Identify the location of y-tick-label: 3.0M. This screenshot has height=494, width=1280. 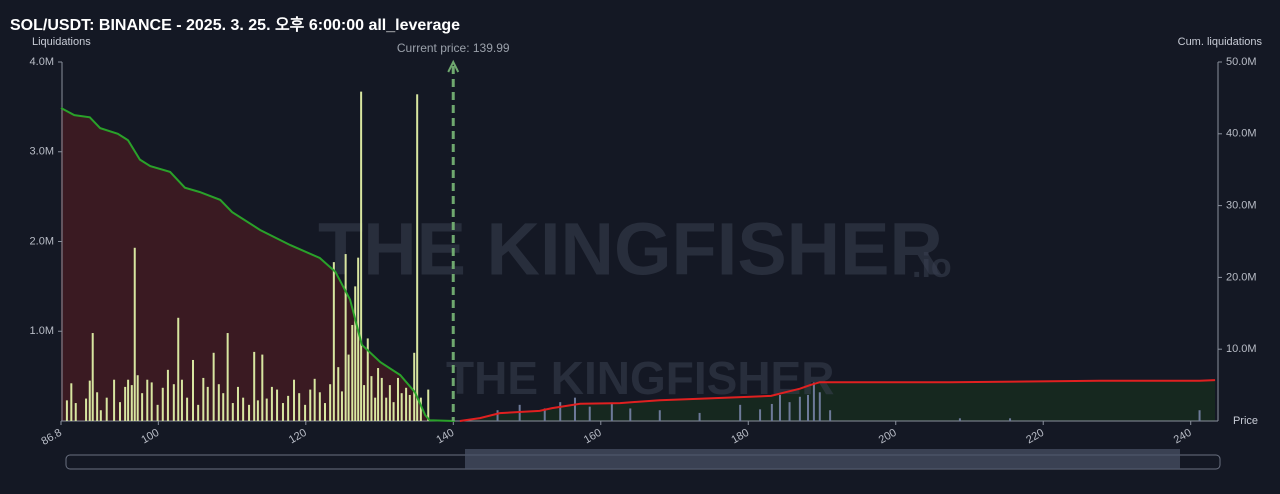
(42, 152).